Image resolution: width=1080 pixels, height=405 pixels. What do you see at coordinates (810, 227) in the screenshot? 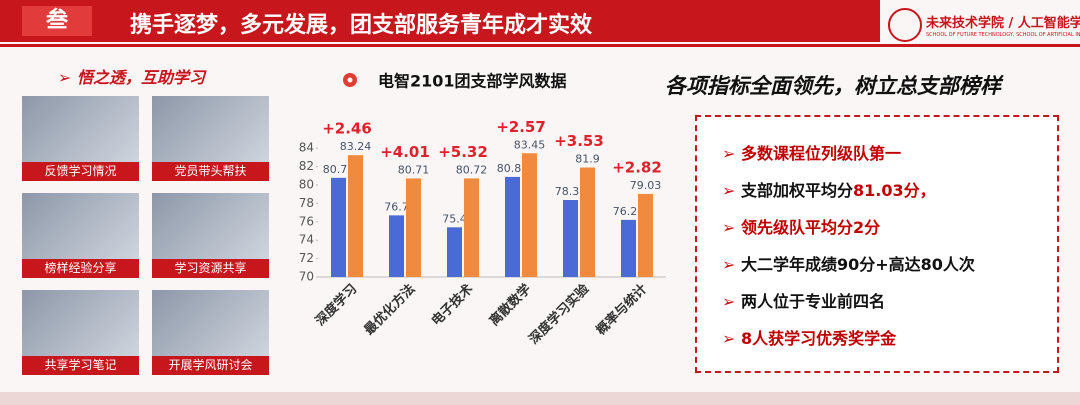
I see `item-text: 领先级队平均分2分` at bounding box center [810, 227].